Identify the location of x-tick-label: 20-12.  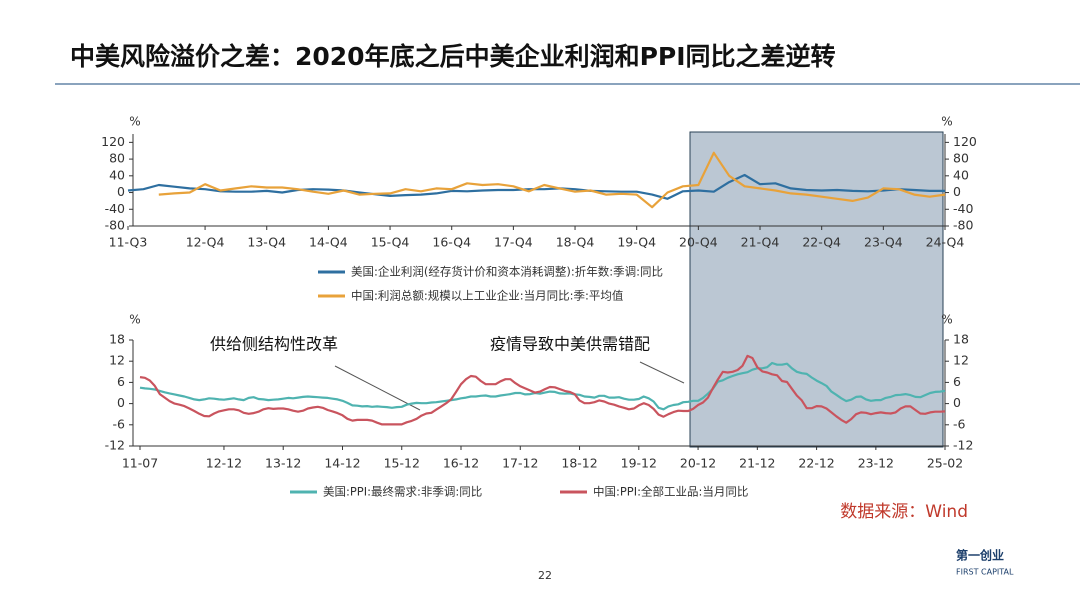
(698, 463).